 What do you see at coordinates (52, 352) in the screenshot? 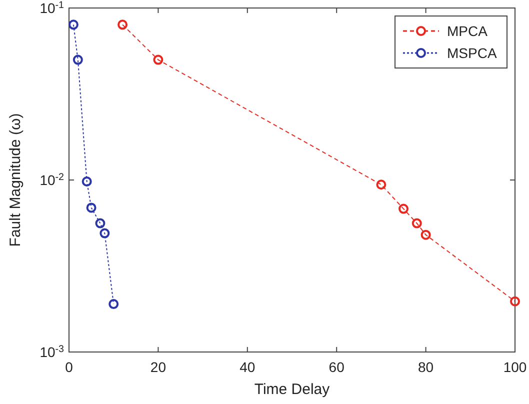
I see `y-tick-label: 10$^{-3}$` at bounding box center [52, 352].